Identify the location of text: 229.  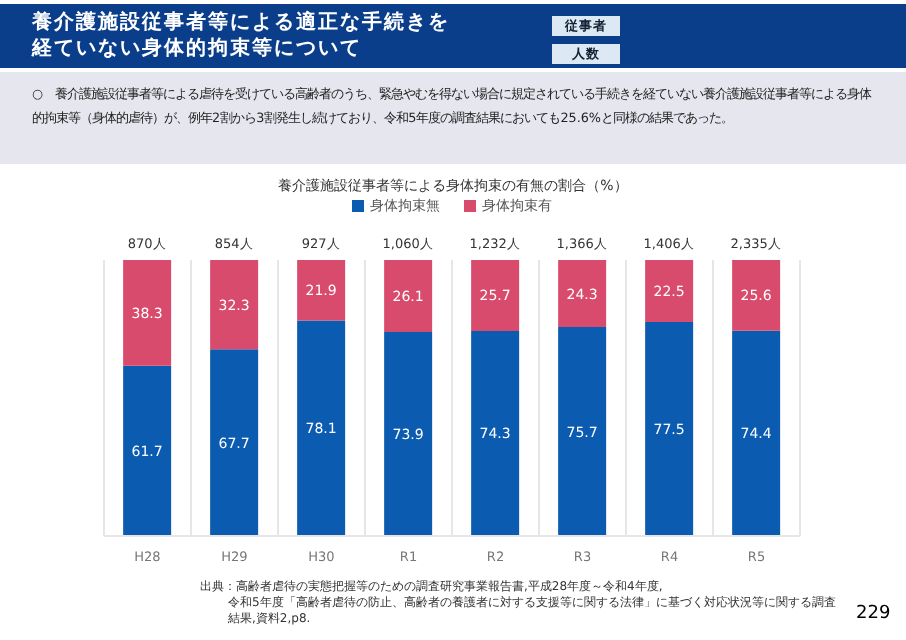
(873, 614).